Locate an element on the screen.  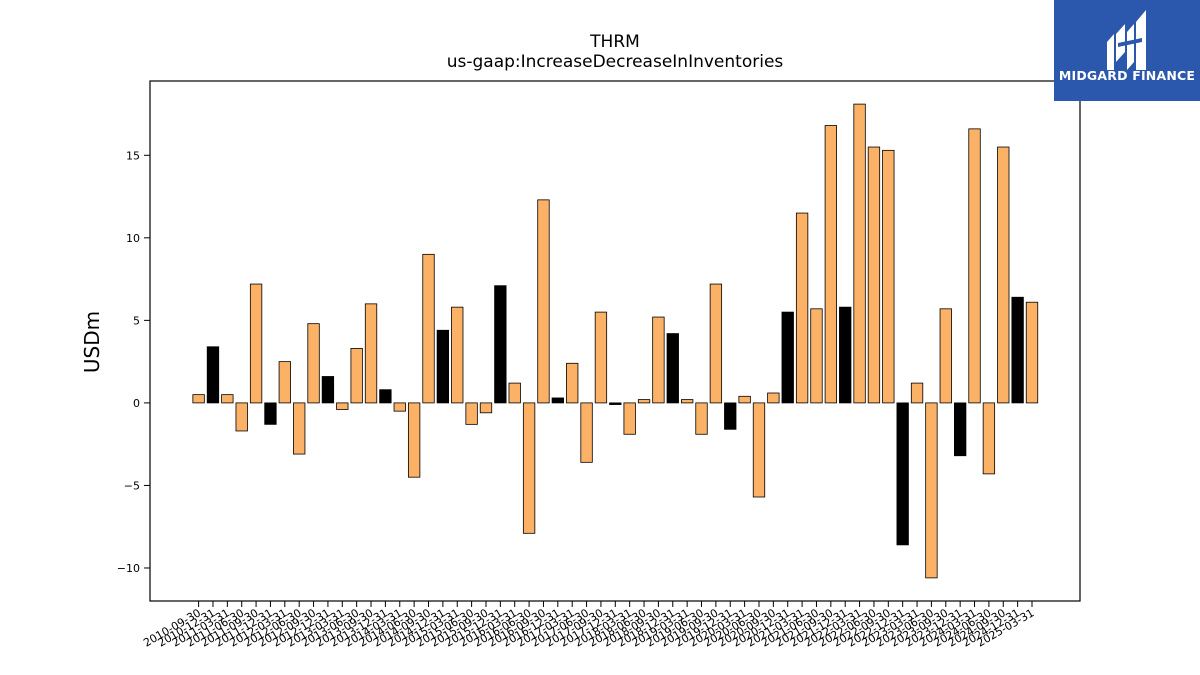
y-axis-label: USDm is located at coordinates (92, 342).